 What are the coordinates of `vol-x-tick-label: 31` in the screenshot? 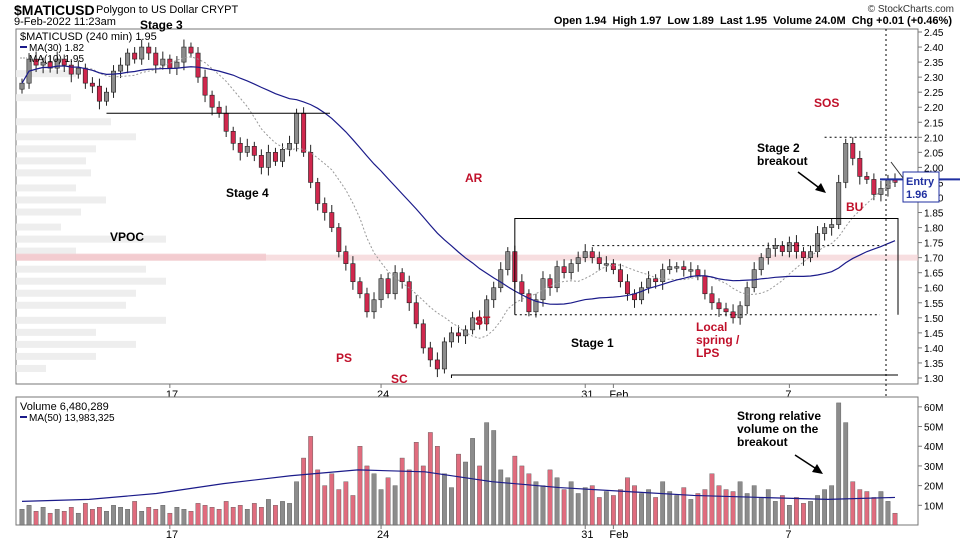 It's located at (587, 534).